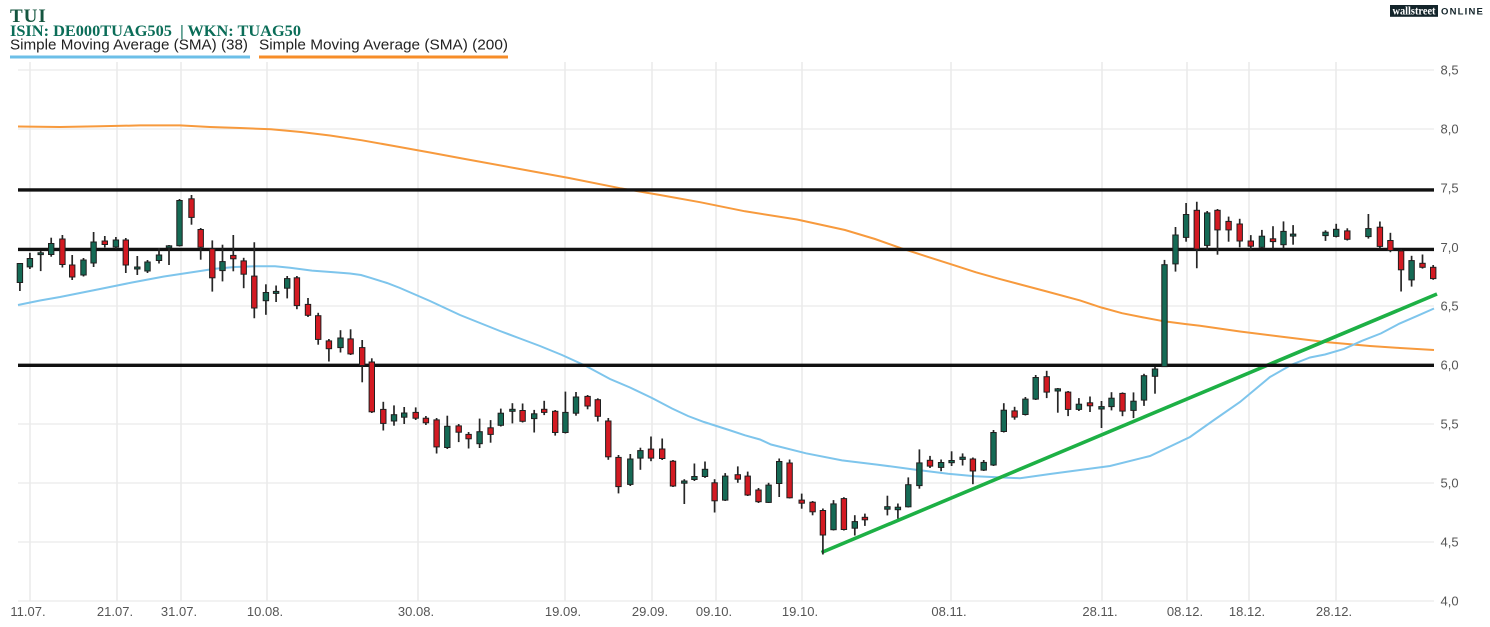  I want to click on svg-text: 28.12., so click(1334, 611).